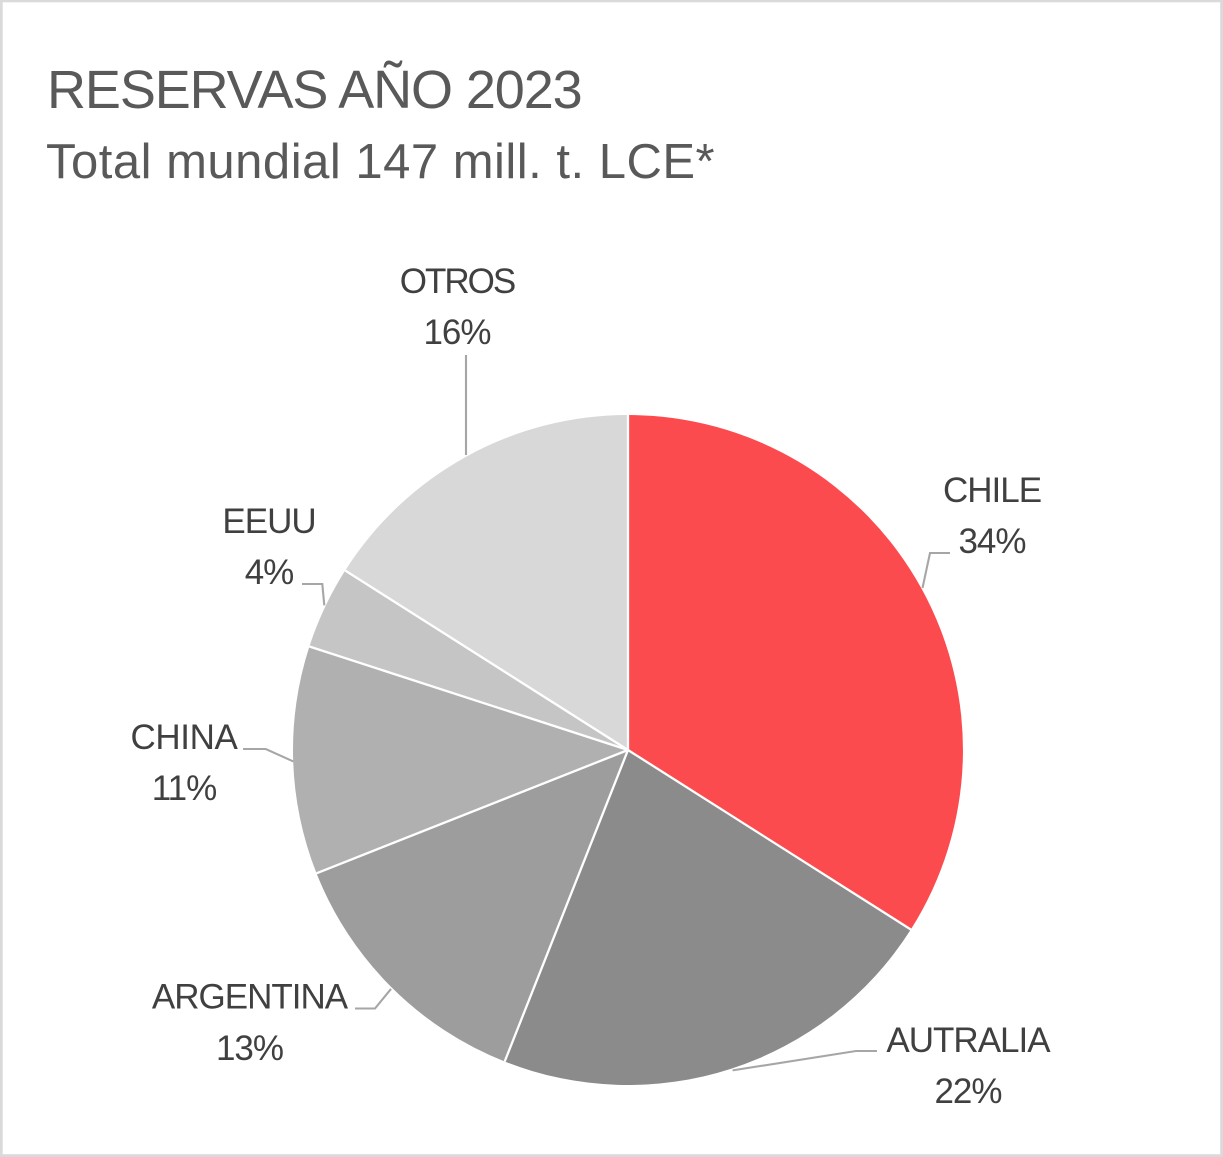 The image size is (1223, 1157). I want to click on svg-text:Total mundial 147 mill. t. LCE: Total mundial 147 mill. t. LCE*, so click(380, 162).